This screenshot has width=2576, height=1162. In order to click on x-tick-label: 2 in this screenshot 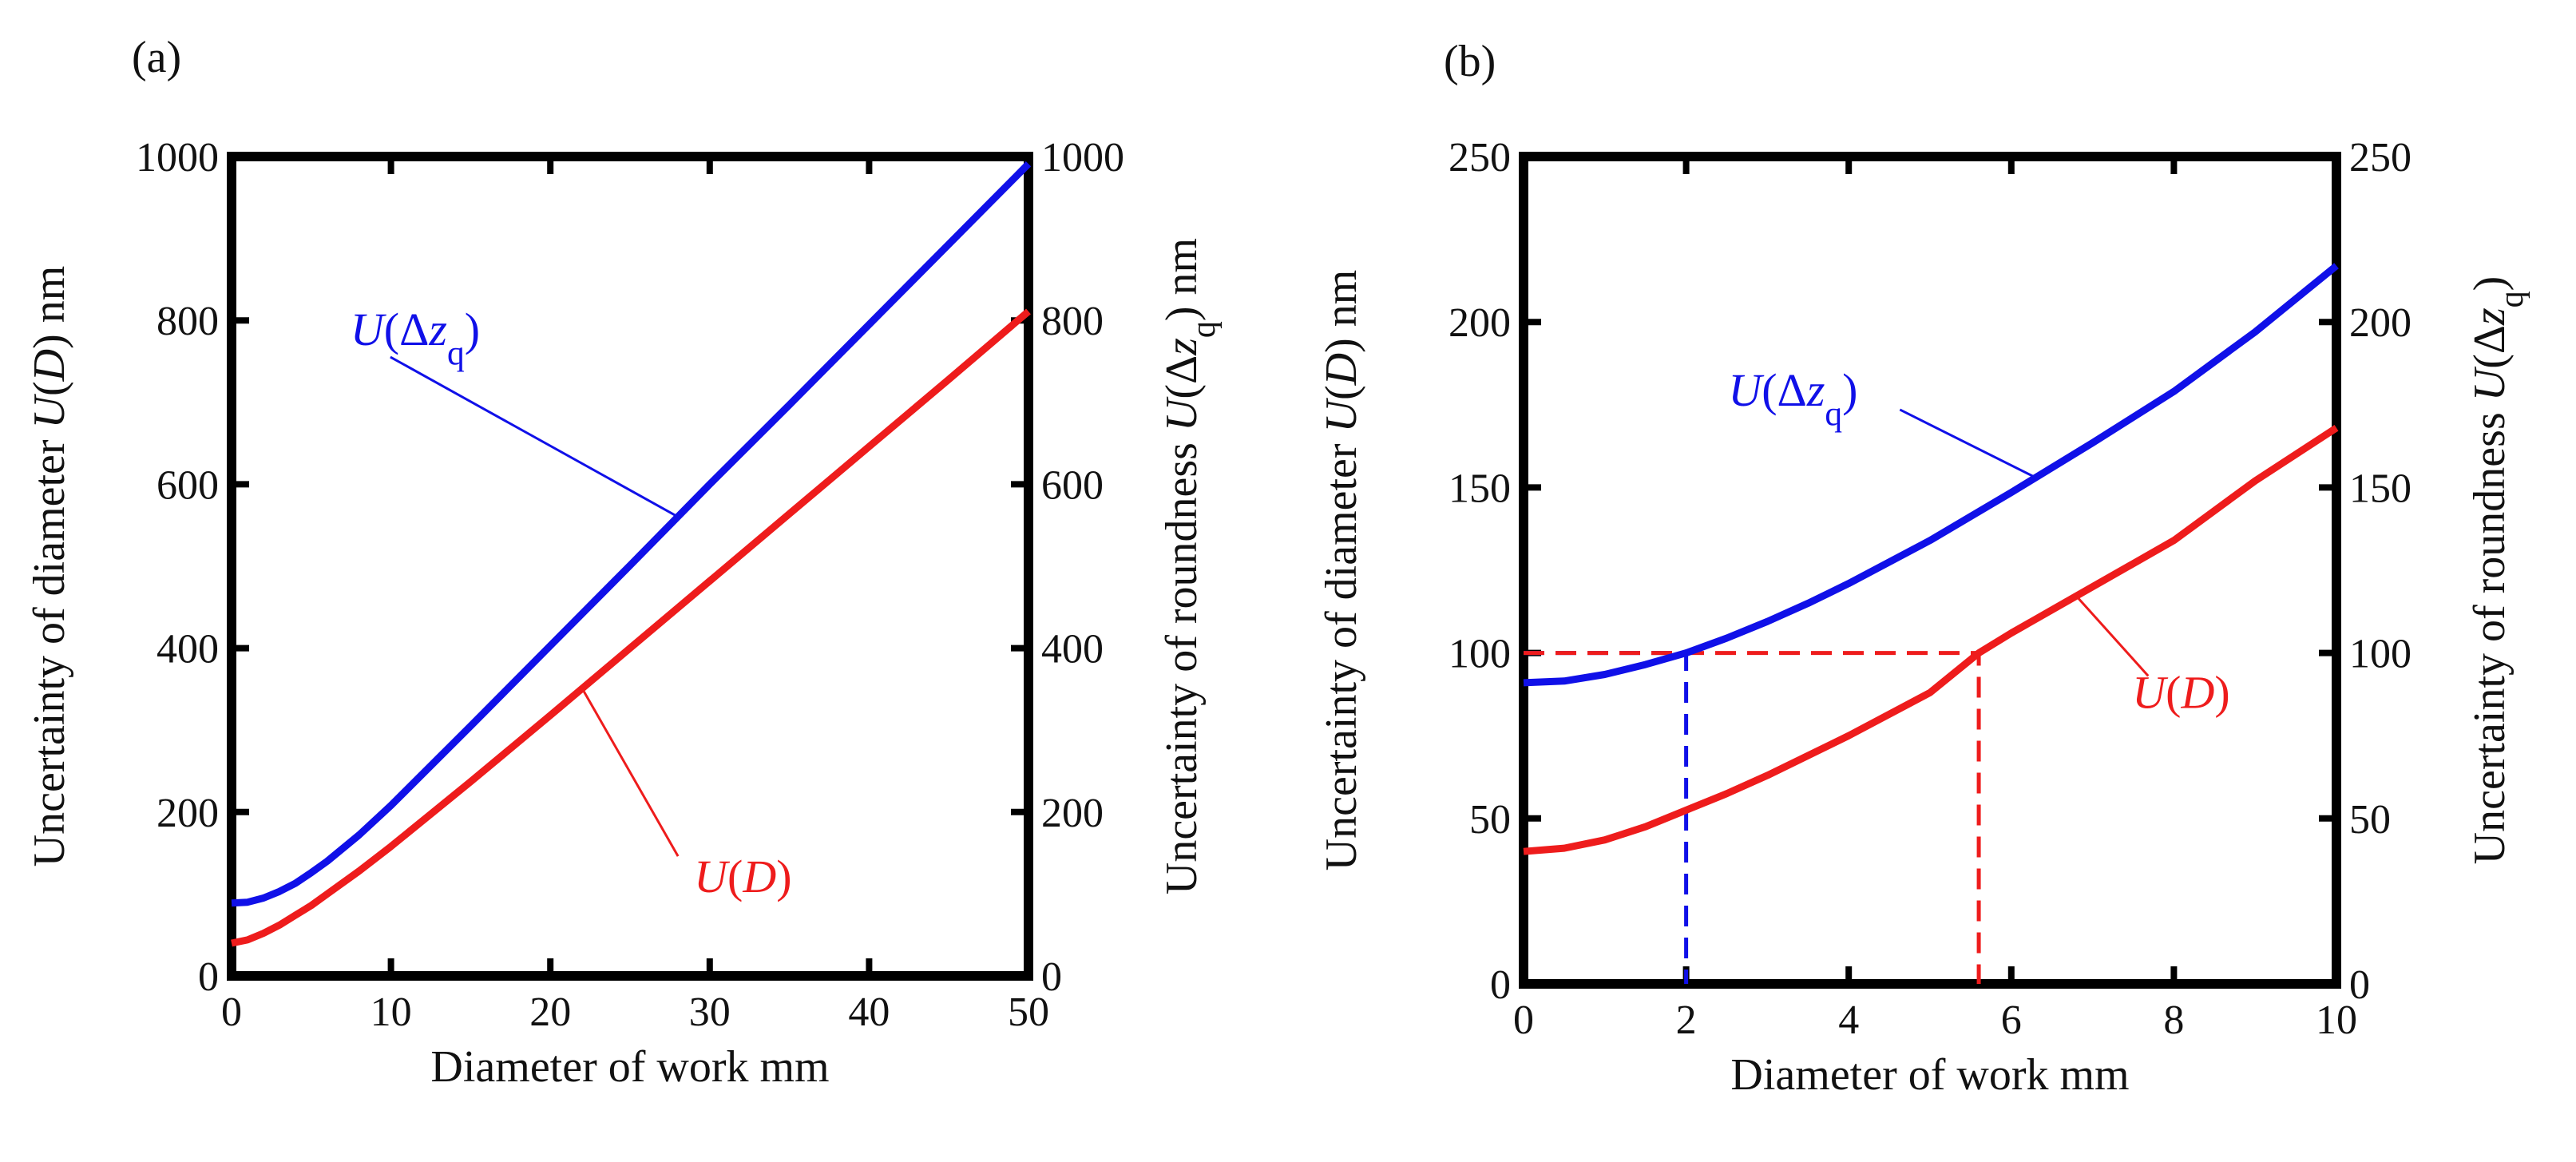, I will do `click(1686, 1020)`.